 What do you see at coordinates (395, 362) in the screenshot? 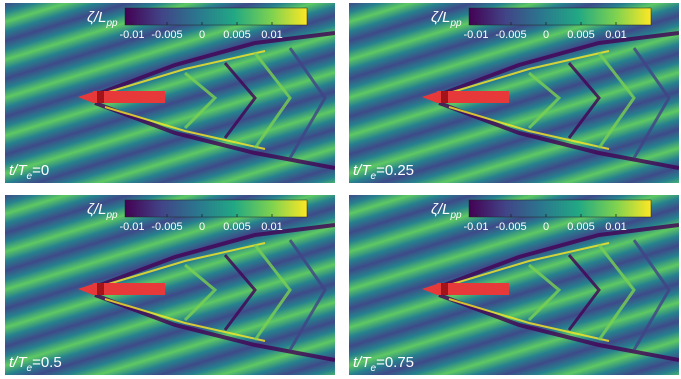
I see `time-label-value: =0.75` at bounding box center [395, 362].